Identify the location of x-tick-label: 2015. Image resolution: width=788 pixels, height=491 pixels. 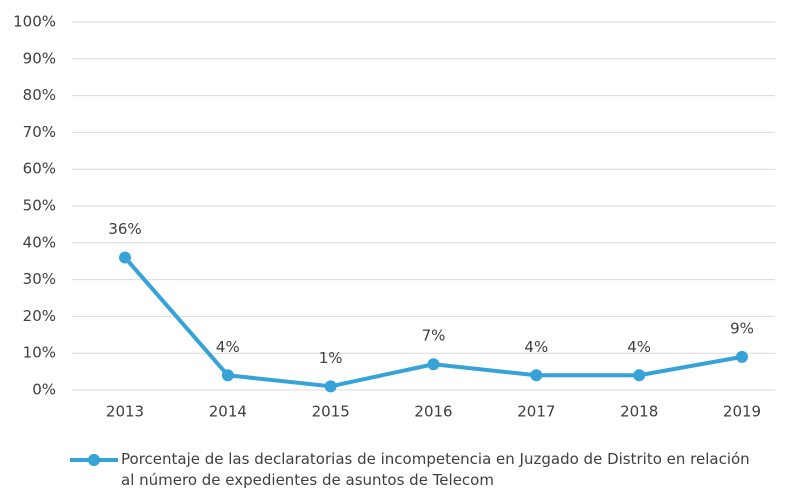
(331, 412).